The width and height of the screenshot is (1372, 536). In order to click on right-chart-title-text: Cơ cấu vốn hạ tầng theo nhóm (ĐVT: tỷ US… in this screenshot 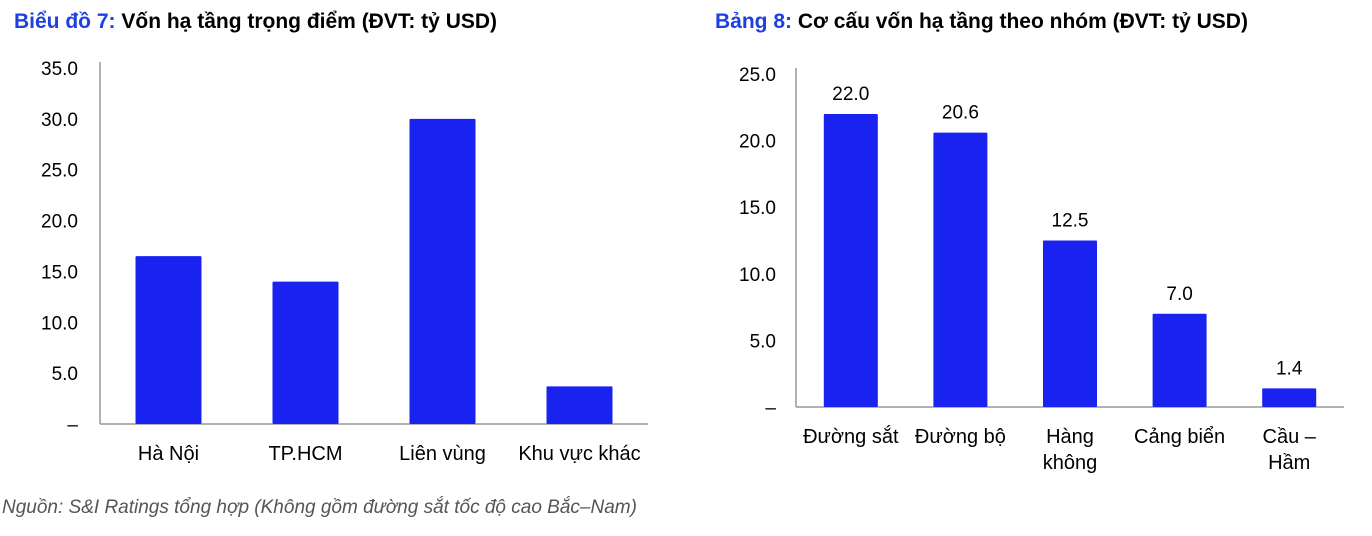, I will do `click(1022, 21)`.